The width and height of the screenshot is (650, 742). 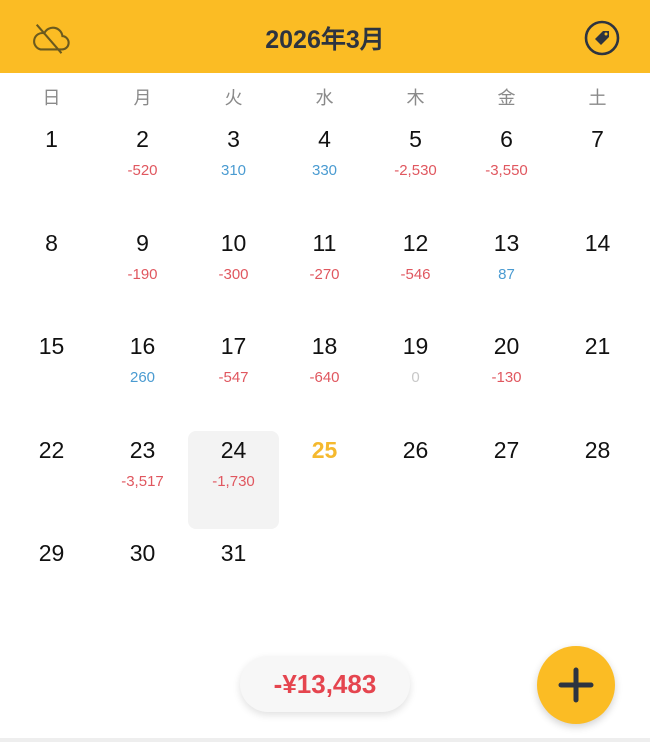 I want to click on weekday-fri: 金, so click(x=506, y=98).